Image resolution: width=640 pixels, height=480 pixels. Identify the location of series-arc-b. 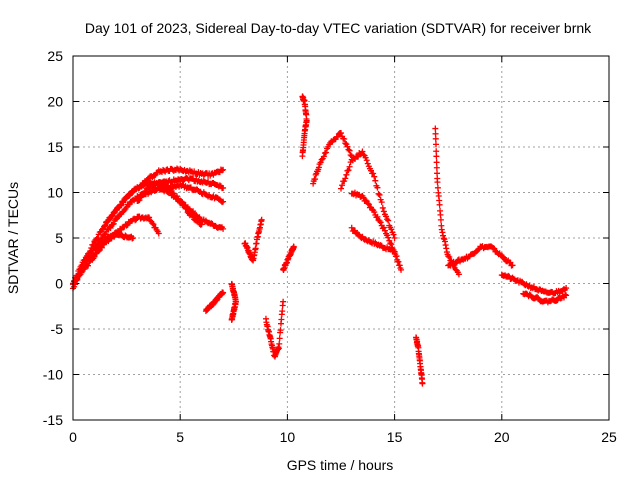
(148, 236).